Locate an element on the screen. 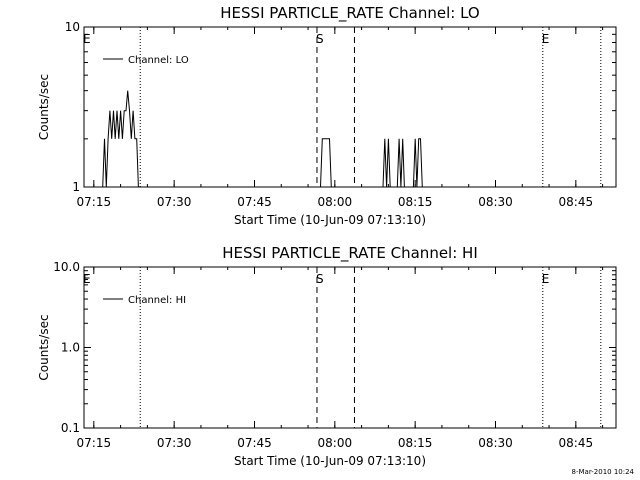  y-tick-label: 0.1 is located at coordinates (70, 428).